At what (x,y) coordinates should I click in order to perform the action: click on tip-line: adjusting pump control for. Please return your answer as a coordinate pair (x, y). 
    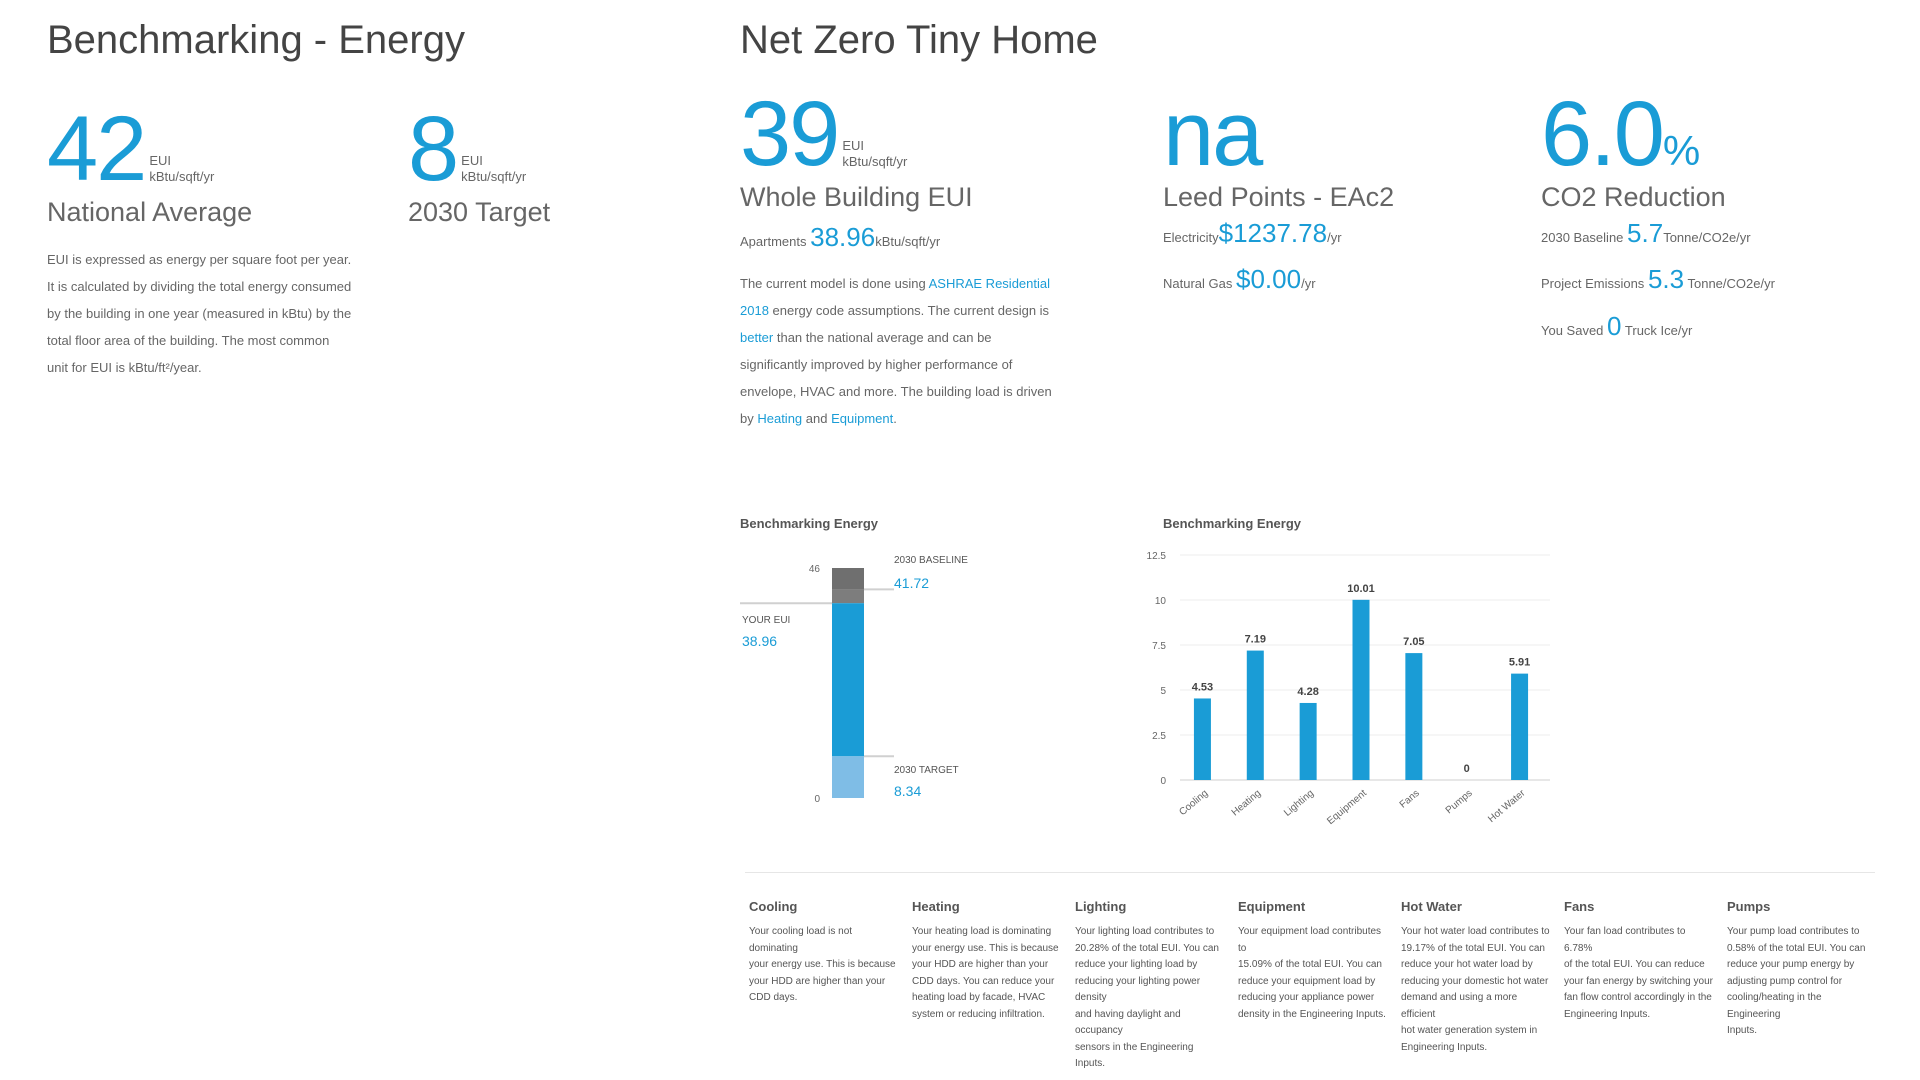
    Looking at the image, I should click on (1785, 981).